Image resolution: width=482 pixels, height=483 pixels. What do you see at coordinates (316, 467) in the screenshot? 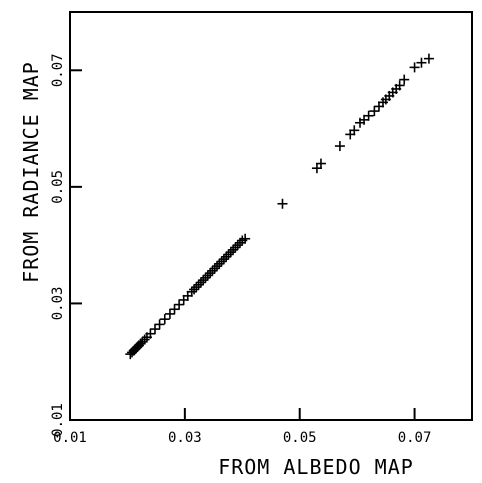
I see `x-axis-title: FROM ALBEDO MAP` at bounding box center [316, 467].